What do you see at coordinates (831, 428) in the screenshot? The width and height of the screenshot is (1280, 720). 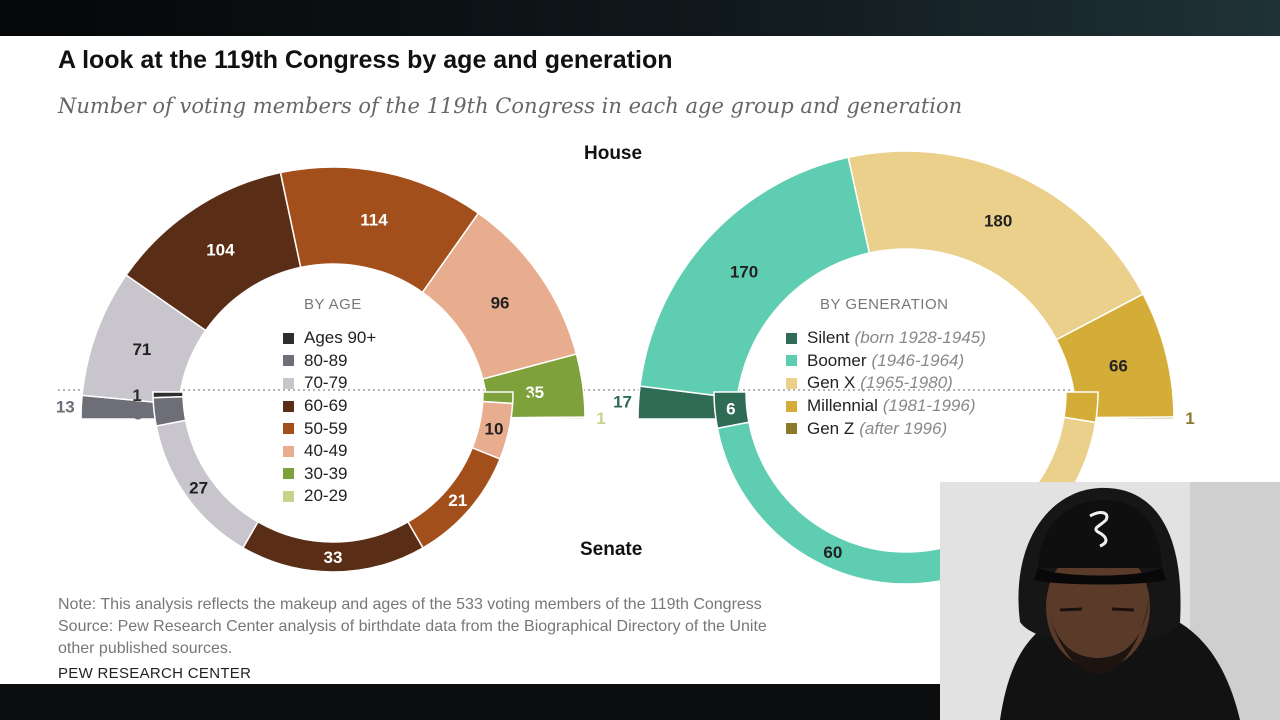 I see `legend-label: Gen Z` at bounding box center [831, 428].